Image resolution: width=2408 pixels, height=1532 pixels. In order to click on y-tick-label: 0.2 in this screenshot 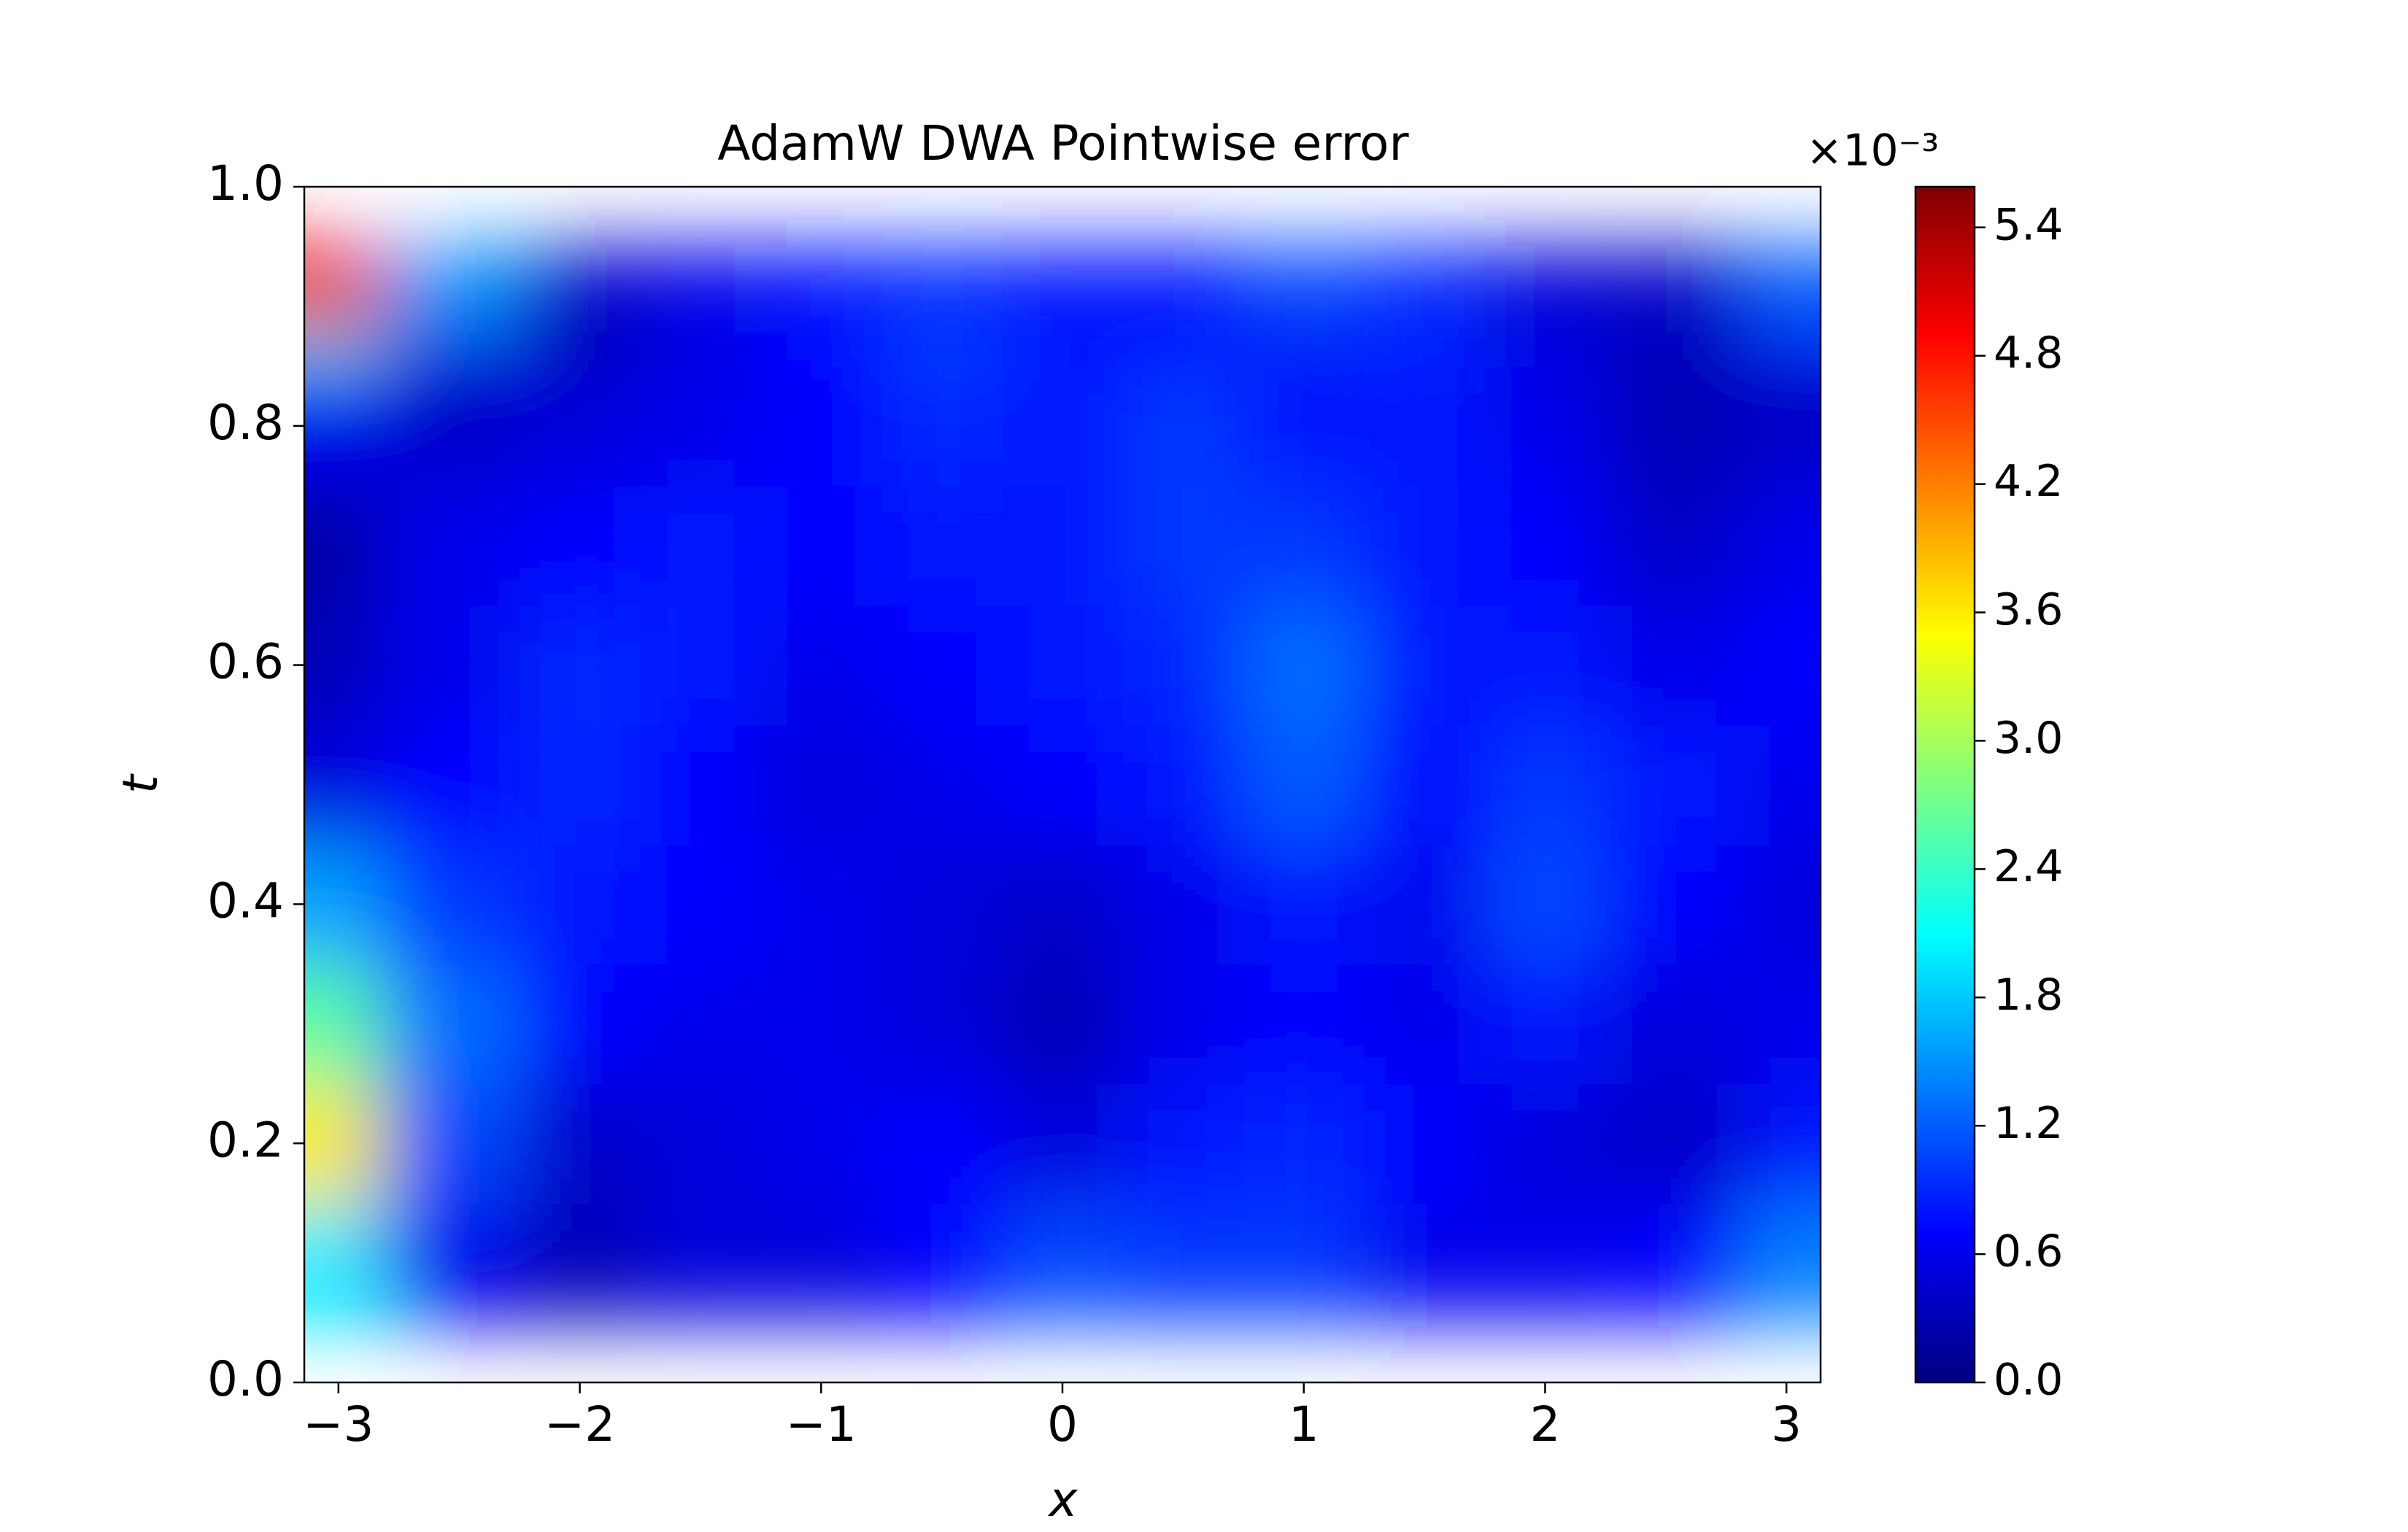, I will do `click(245, 1140)`.